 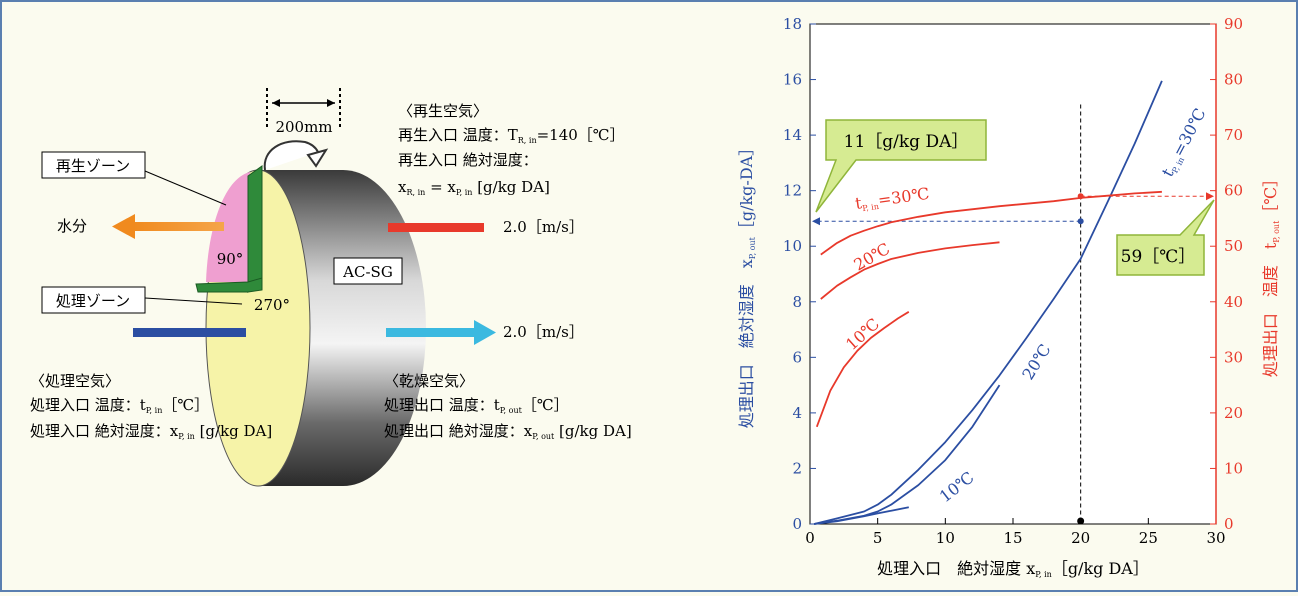 I want to click on guide-right-arrowhead-icon, so click(x=1210, y=196).